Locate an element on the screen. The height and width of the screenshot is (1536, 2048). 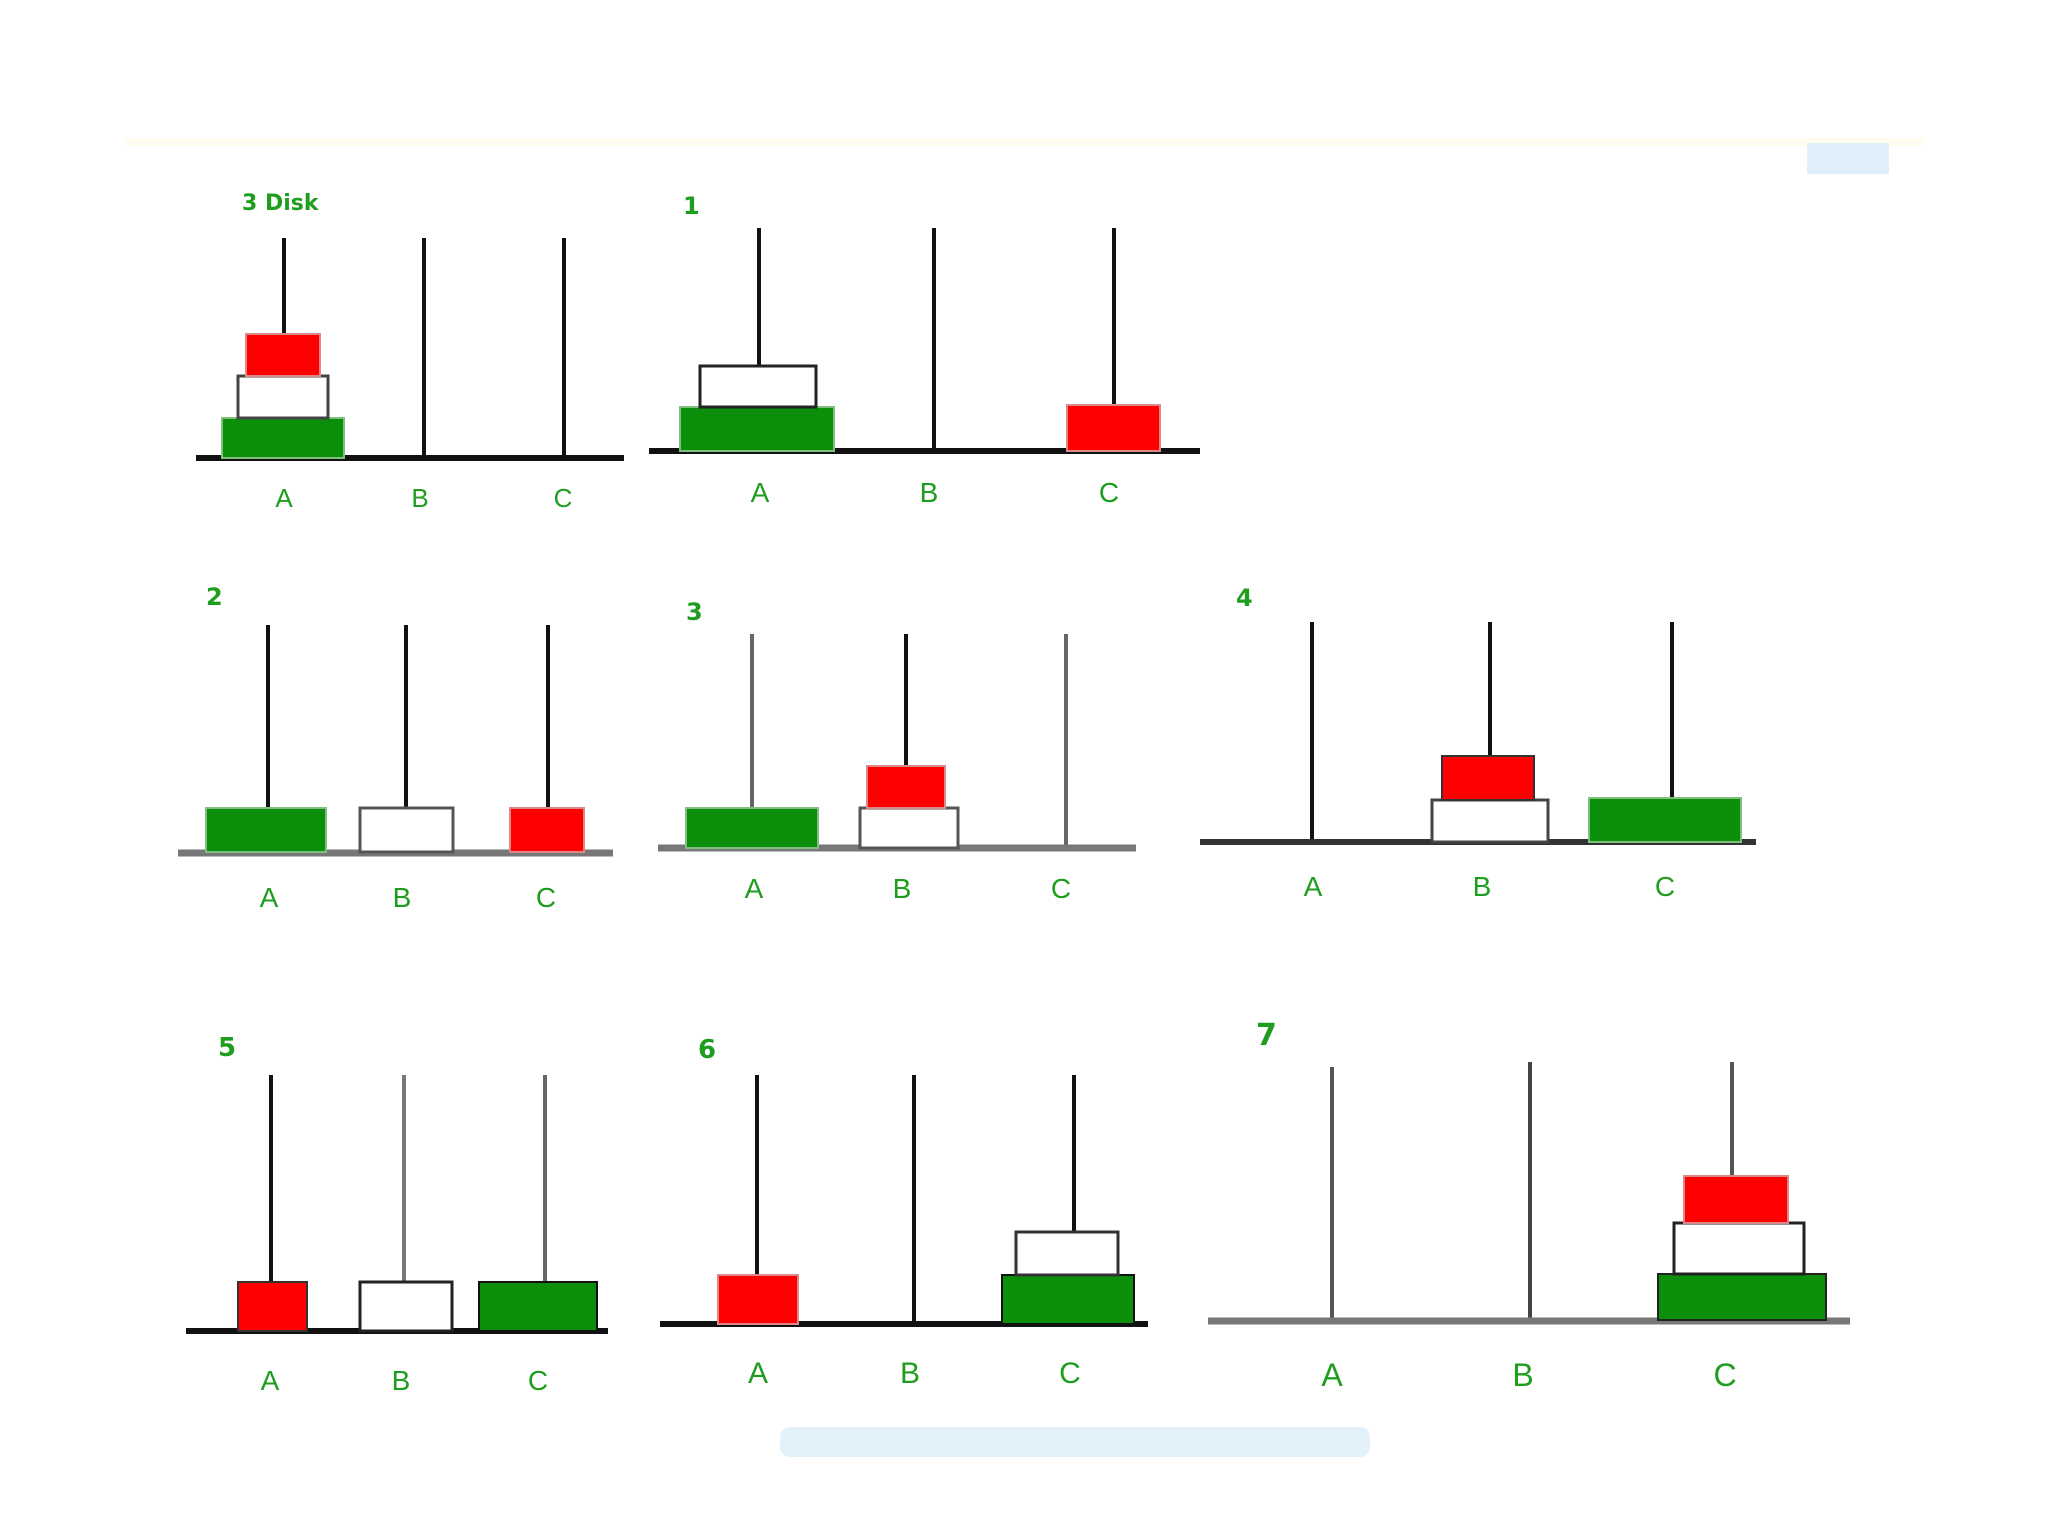
panel-move-4: 4 A B C is located at coordinates (1478, 743).